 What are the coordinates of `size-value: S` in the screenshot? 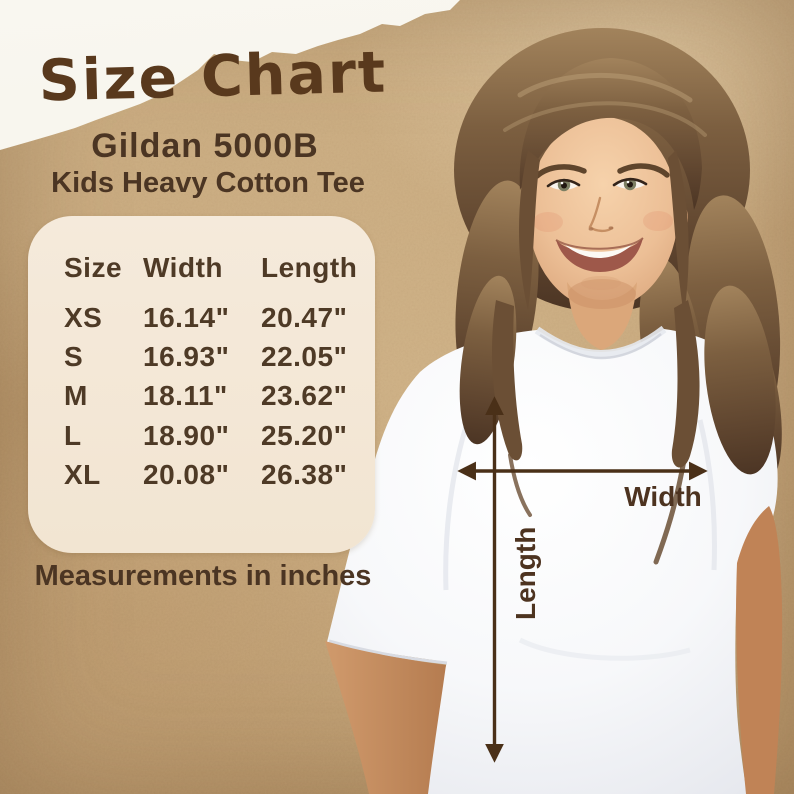 It's located at (74, 356).